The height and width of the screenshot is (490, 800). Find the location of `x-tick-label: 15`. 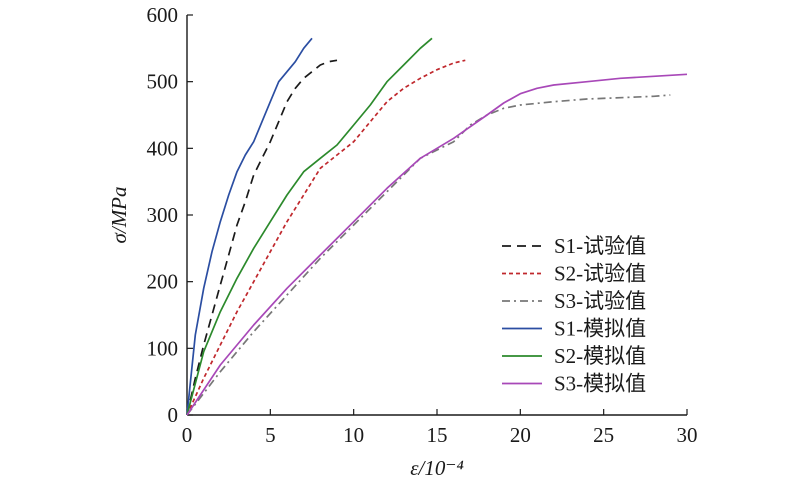

x-tick-label: 15 is located at coordinates (437, 435).